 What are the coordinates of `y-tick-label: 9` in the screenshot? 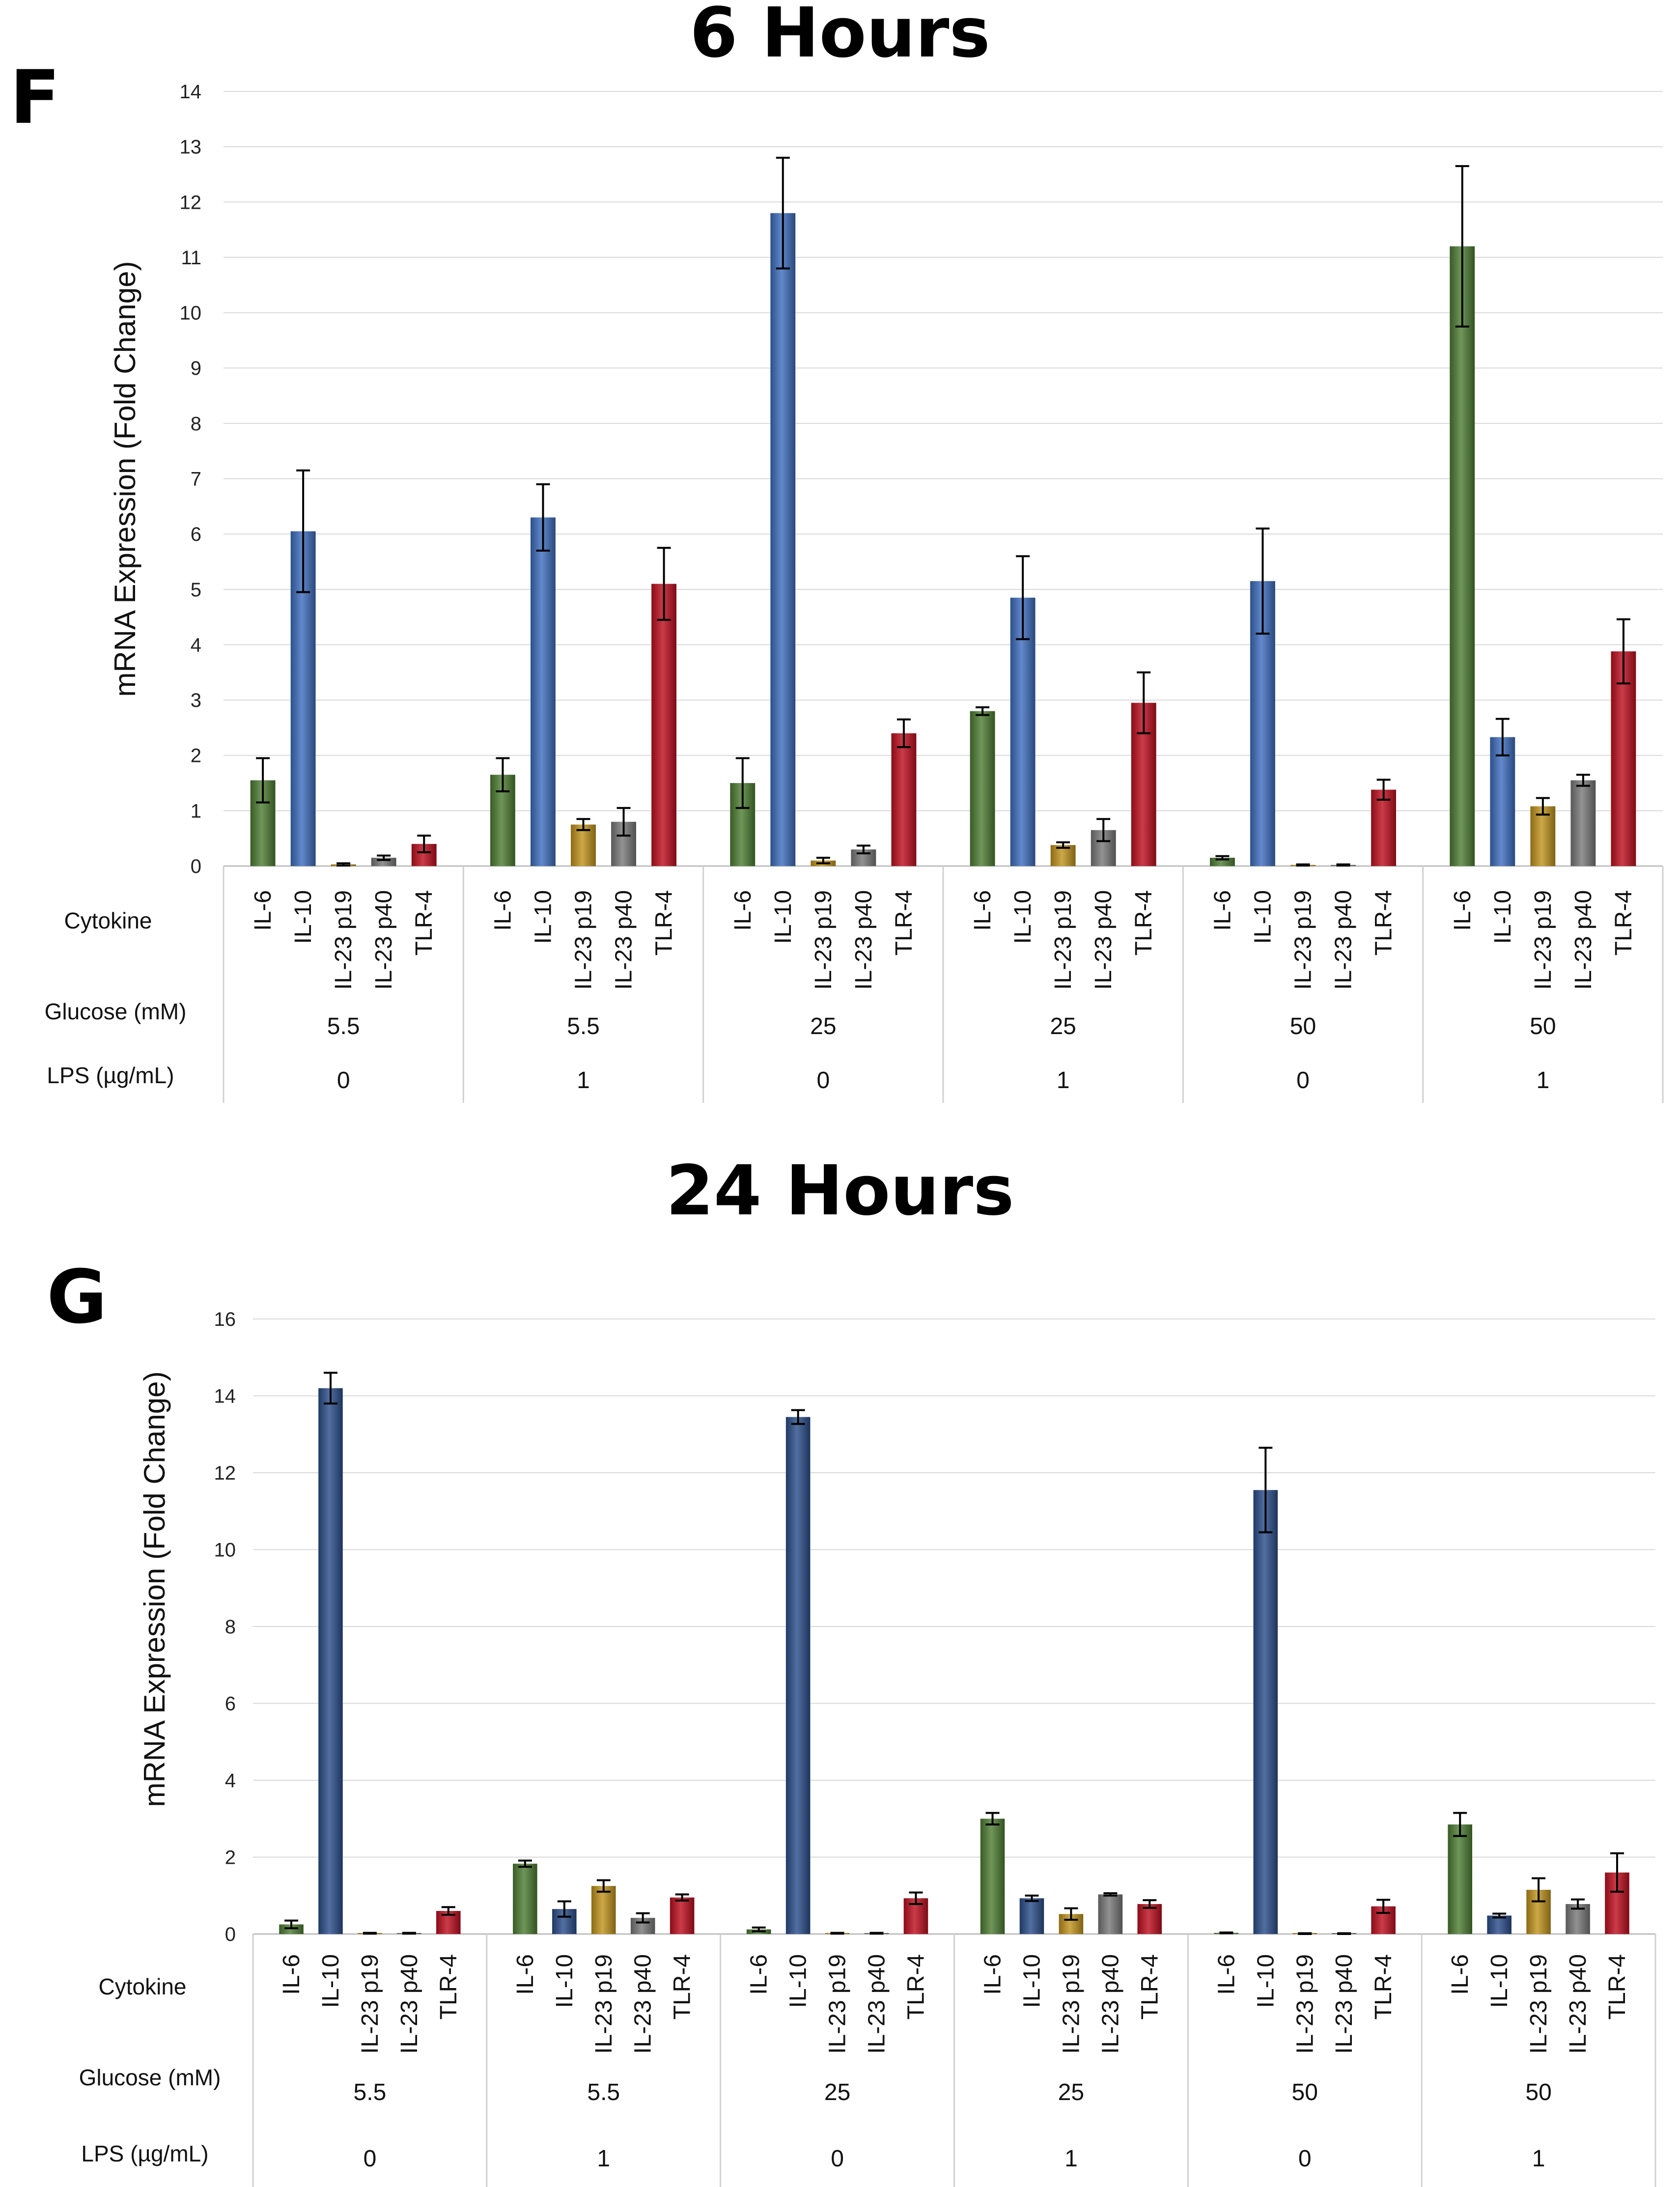 It's located at (196, 368).